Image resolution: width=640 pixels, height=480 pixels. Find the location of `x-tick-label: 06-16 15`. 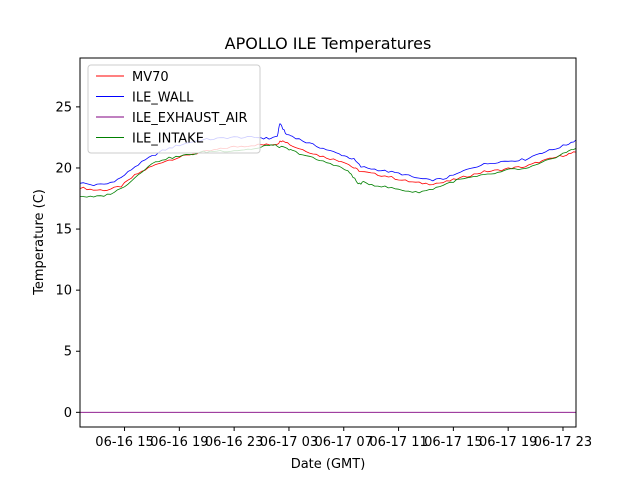

x-tick-label: 06-16 15 is located at coordinates (124, 442).